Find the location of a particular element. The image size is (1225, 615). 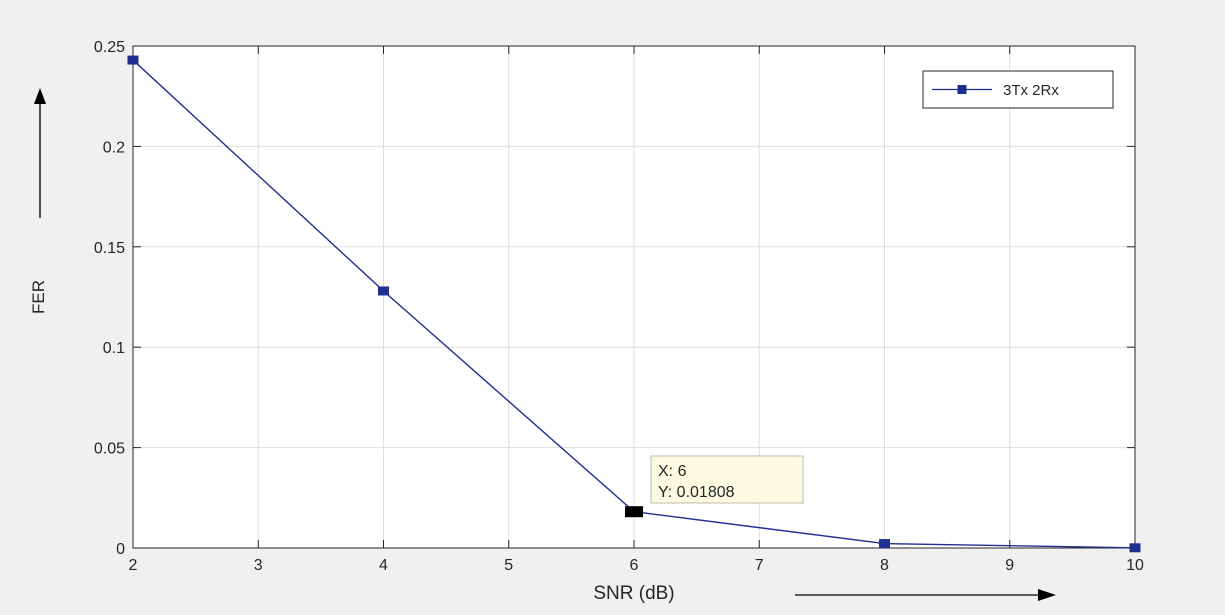

x-tick-label: 7 is located at coordinates (759, 565).